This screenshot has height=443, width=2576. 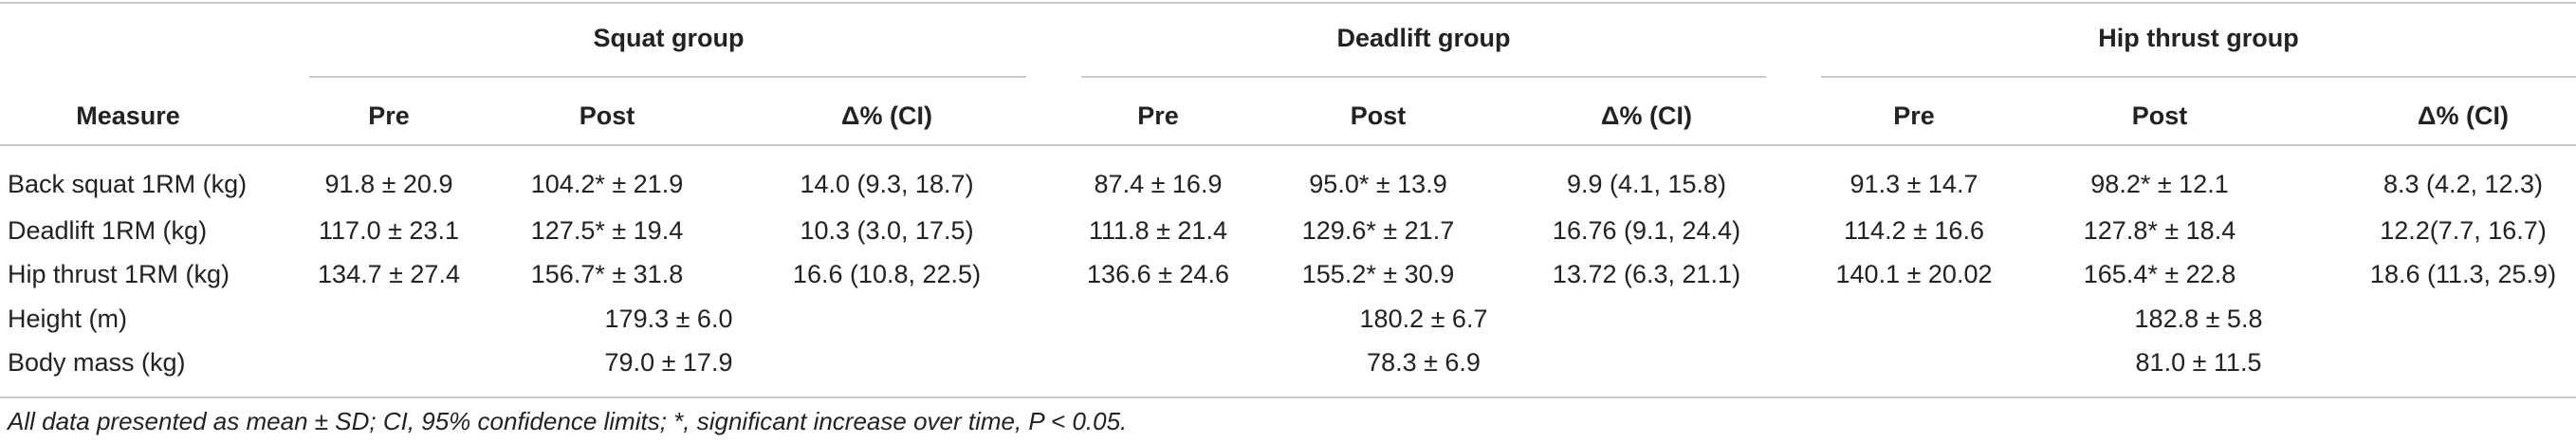 What do you see at coordinates (1288, 3) in the screenshot?
I see `top-rule` at bounding box center [1288, 3].